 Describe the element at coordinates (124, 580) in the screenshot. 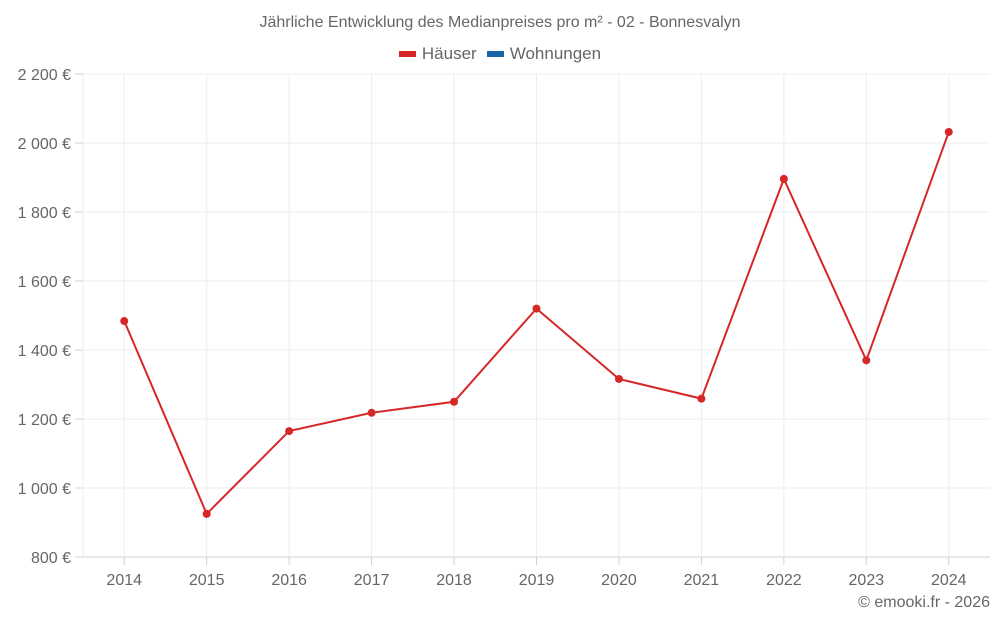

I see `x-axis-label: 2014` at that location.